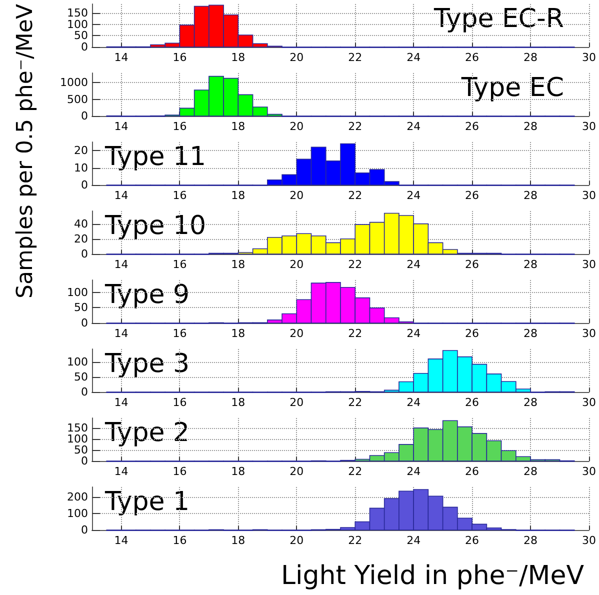  Describe the element at coordinates (77, 497) in the screenshot. I see `y-tick-label: 200` at that location.